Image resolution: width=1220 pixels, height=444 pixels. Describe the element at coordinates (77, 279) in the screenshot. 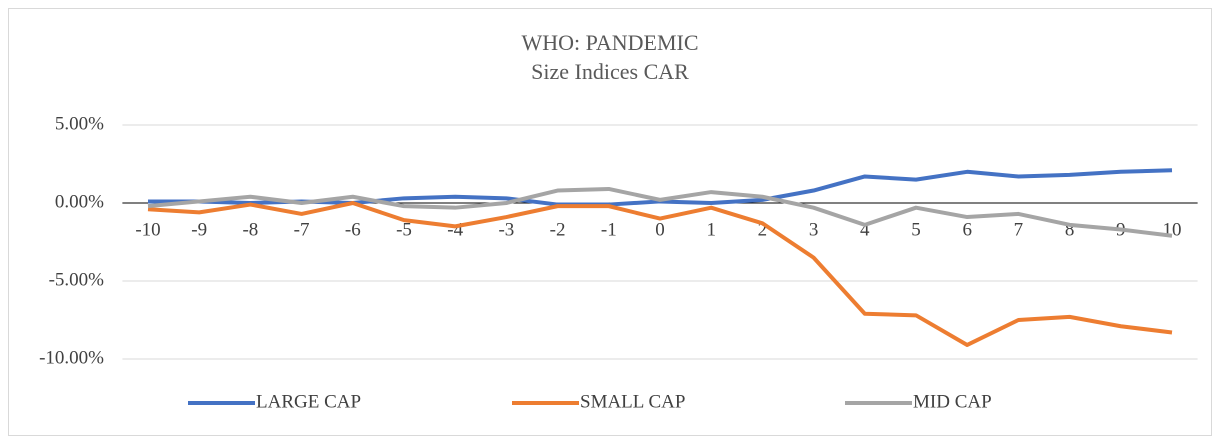

I see `y-tick-label: -5.00%` at that location.